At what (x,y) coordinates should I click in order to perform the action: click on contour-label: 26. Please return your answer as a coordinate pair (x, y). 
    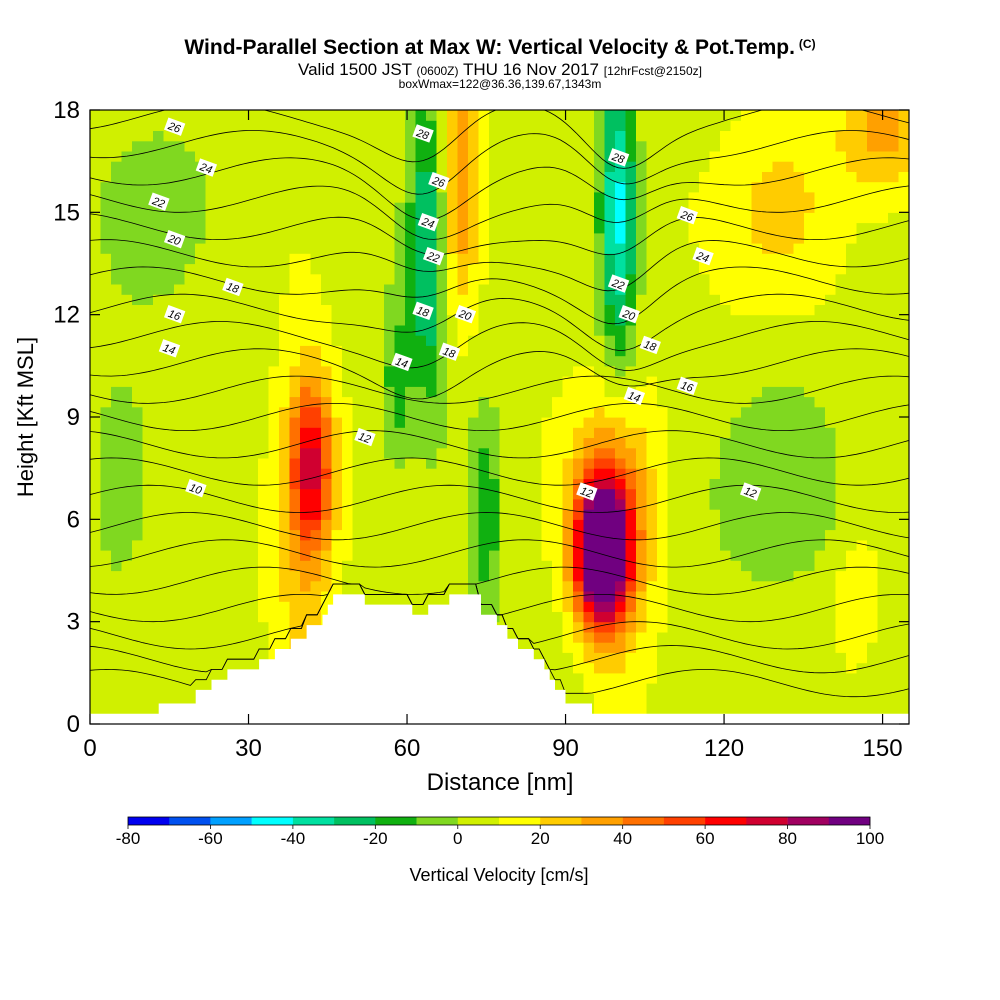
    Looking at the image, I should click on (174, 126).